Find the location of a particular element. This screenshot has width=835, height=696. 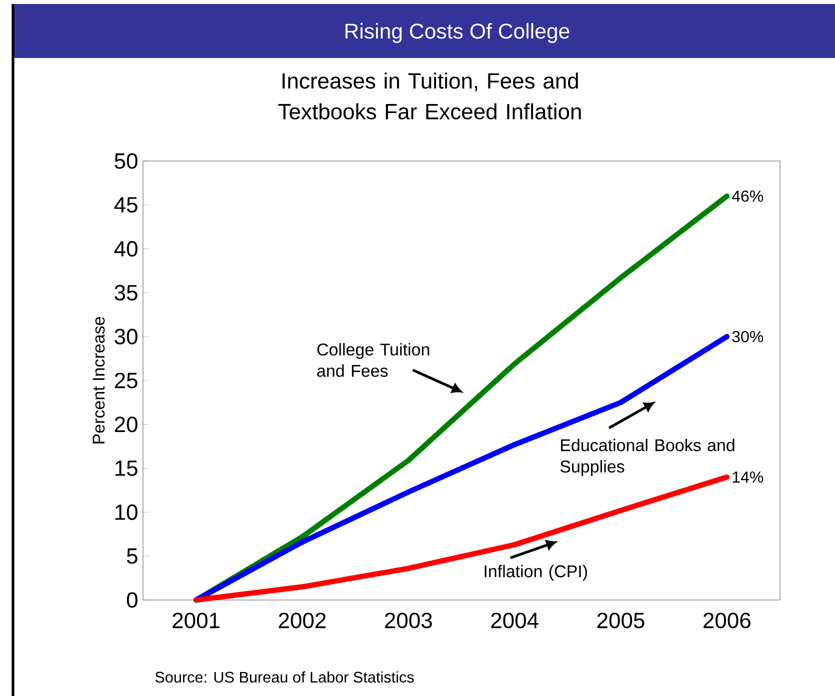

source-note: Source: US Bureau of Labor Statistics is located at coordinates (284, 677).